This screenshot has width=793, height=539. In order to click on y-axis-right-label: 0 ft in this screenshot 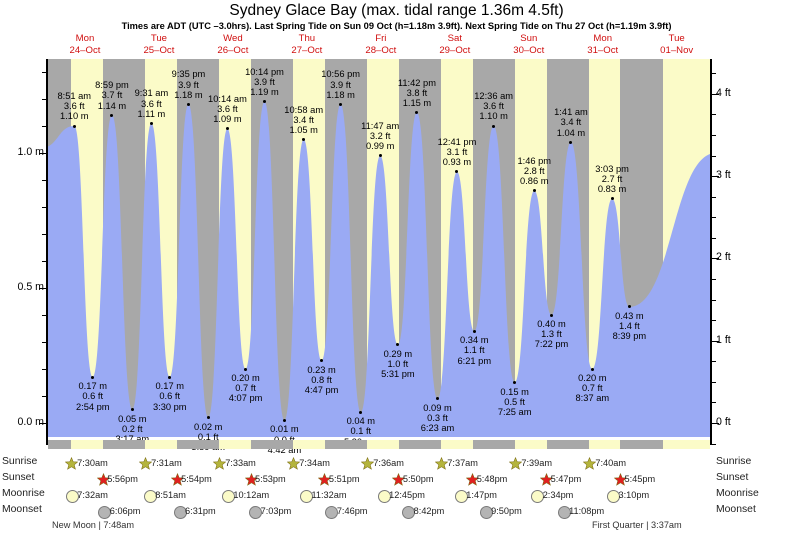, I will do `click(723, 422)`.